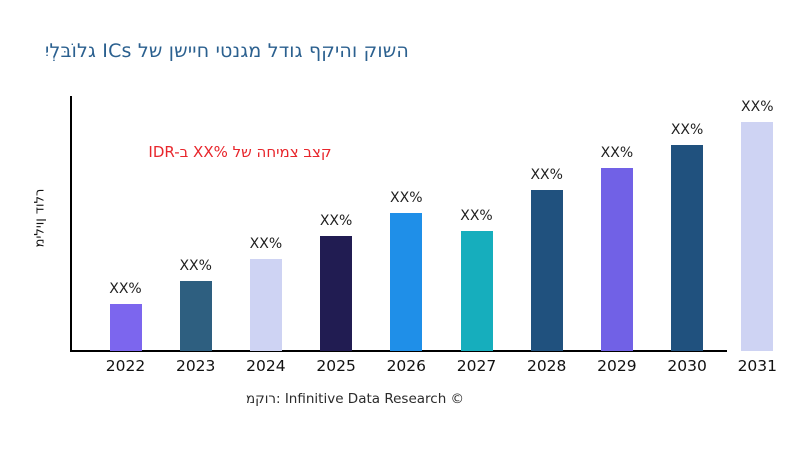 Image resolution: width=800 pixels, height=450 pixels. I want to click on bar-2027, so click(476, 291).